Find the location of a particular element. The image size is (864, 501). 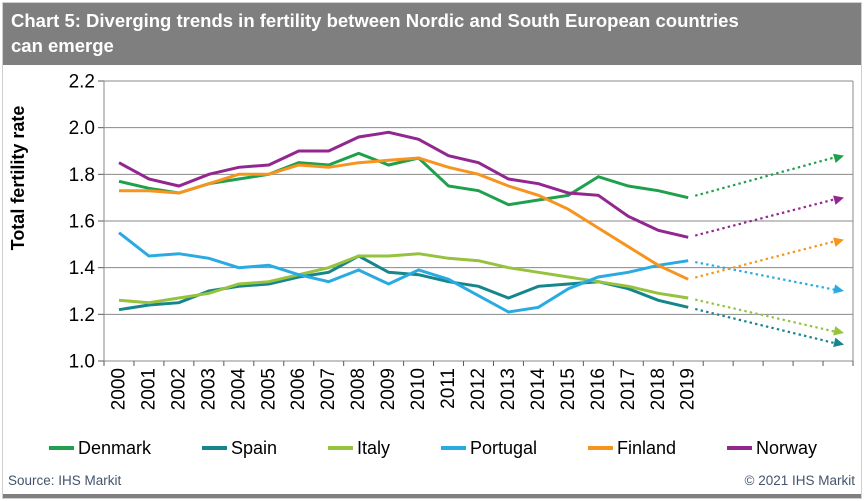

x-tick-label: 2011 is located at coordinates (448, 388).